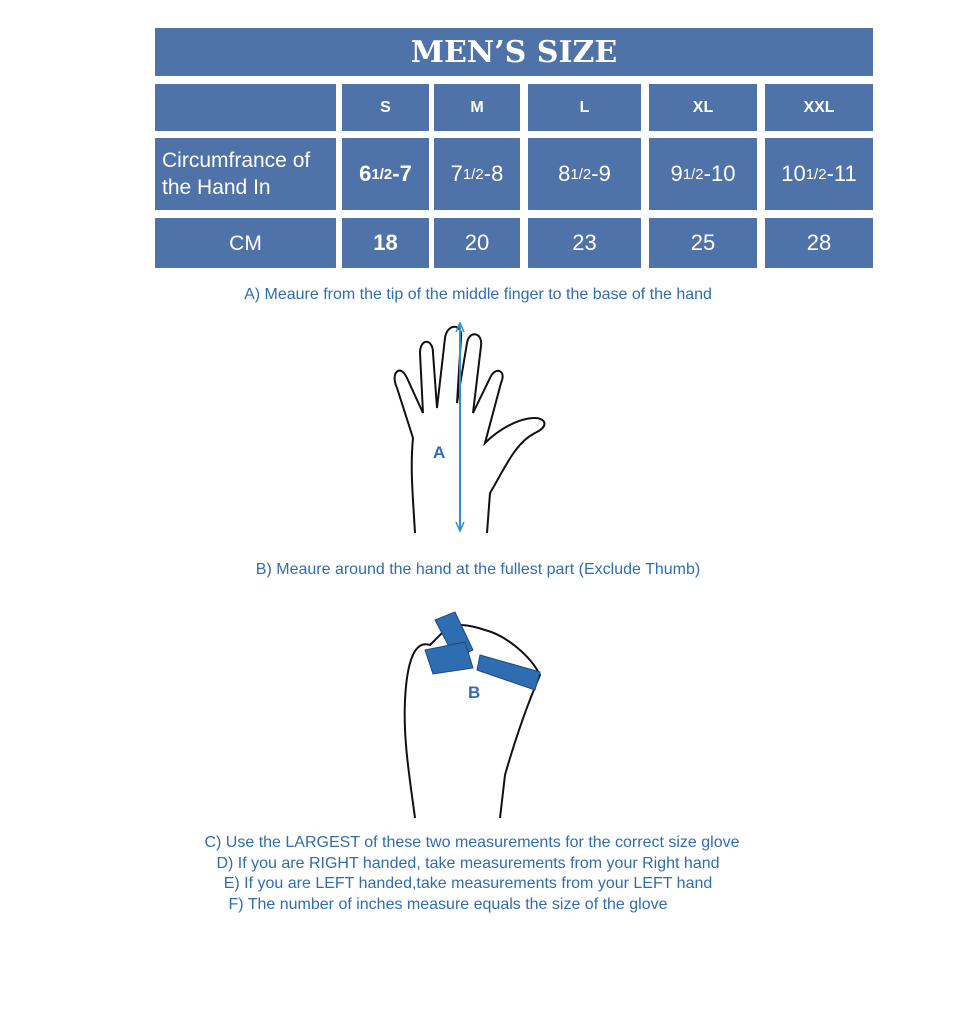 This screenshot has width=956, height=1024. Describe the element at coordinates (584, 107) in the screenshot. I see `size-header-2: L` at that location.